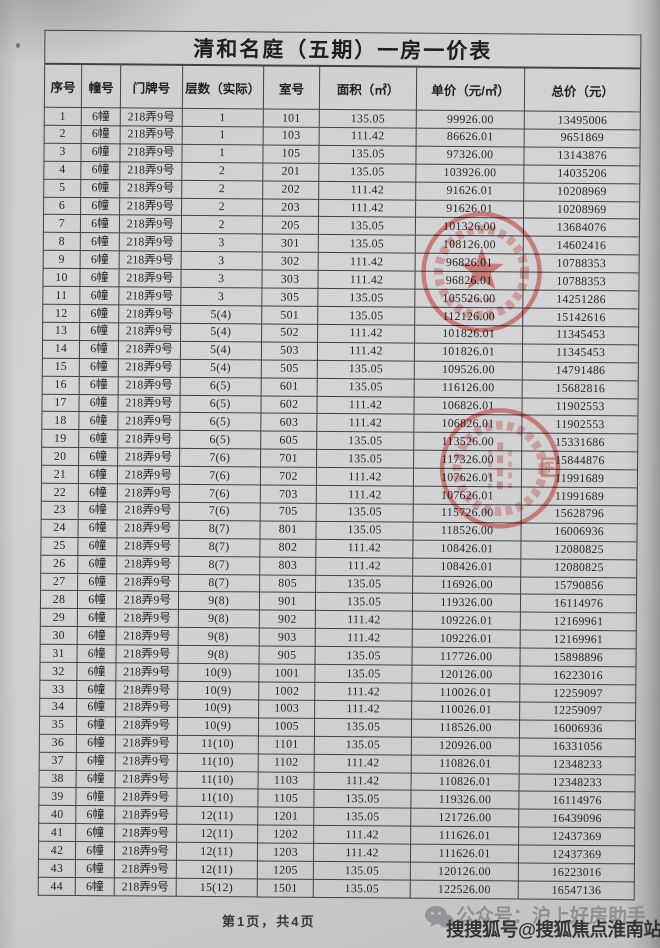 The width and height of the screenshot is (660, 948). What do you see at coordinates (58, 725) in the screenshot?
I see `cell-seq: 35` at bounding box center [58, 725].